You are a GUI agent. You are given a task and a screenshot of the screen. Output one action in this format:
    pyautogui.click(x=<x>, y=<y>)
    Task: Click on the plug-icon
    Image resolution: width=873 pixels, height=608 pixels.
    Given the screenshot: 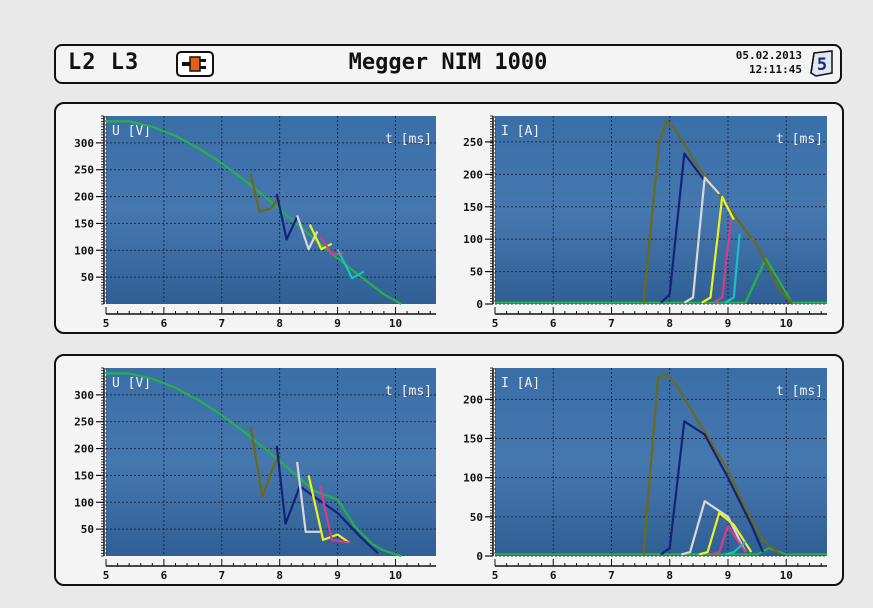 What is the action you would take?
    pyautogui.click(x=195, y=64)
    